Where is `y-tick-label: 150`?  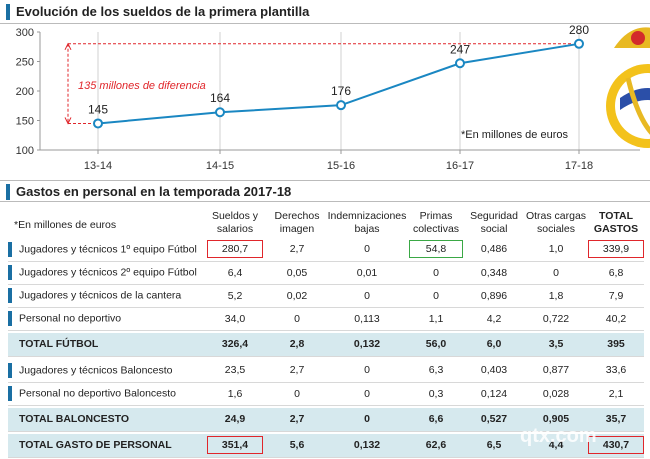 y-tick-label: 150 is located at coordinates (25, 122).